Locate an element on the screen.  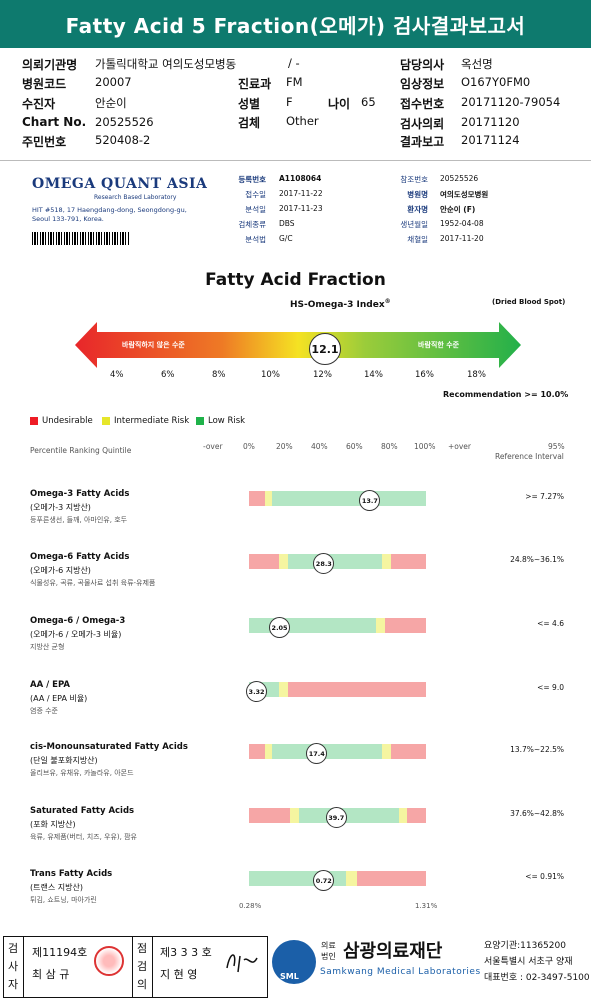
row-title: AA / EPA is located at coordinates (50, 685).